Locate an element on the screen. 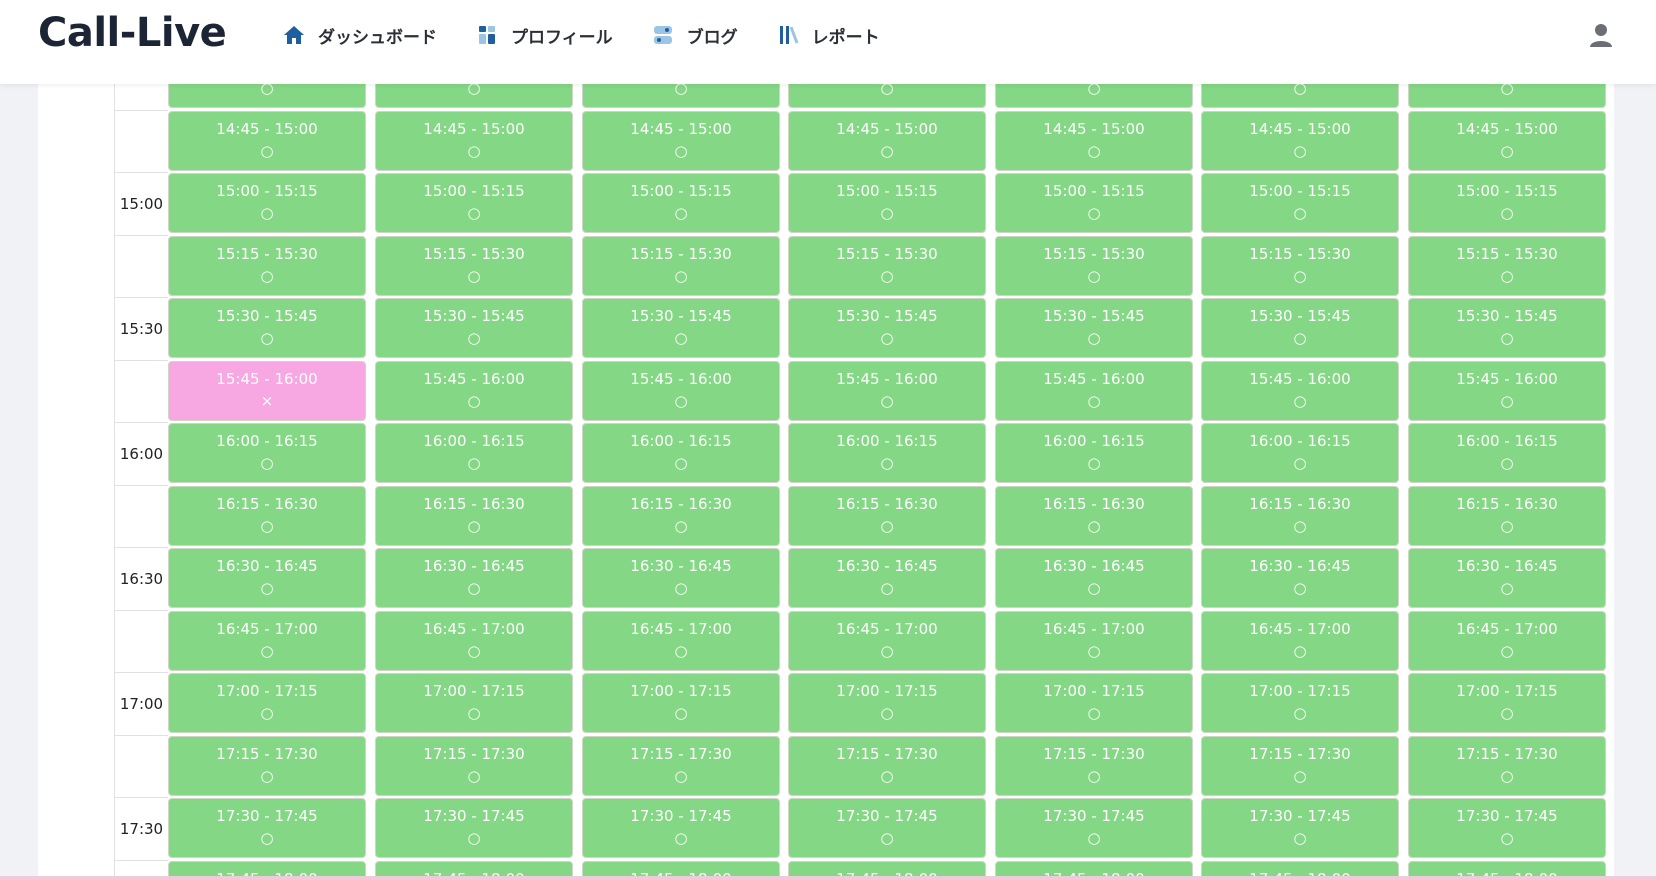 Image resolution: width=1656 pixels, height=880 pixels. nav-item-report: レポート is located at coordinates (828, 35).